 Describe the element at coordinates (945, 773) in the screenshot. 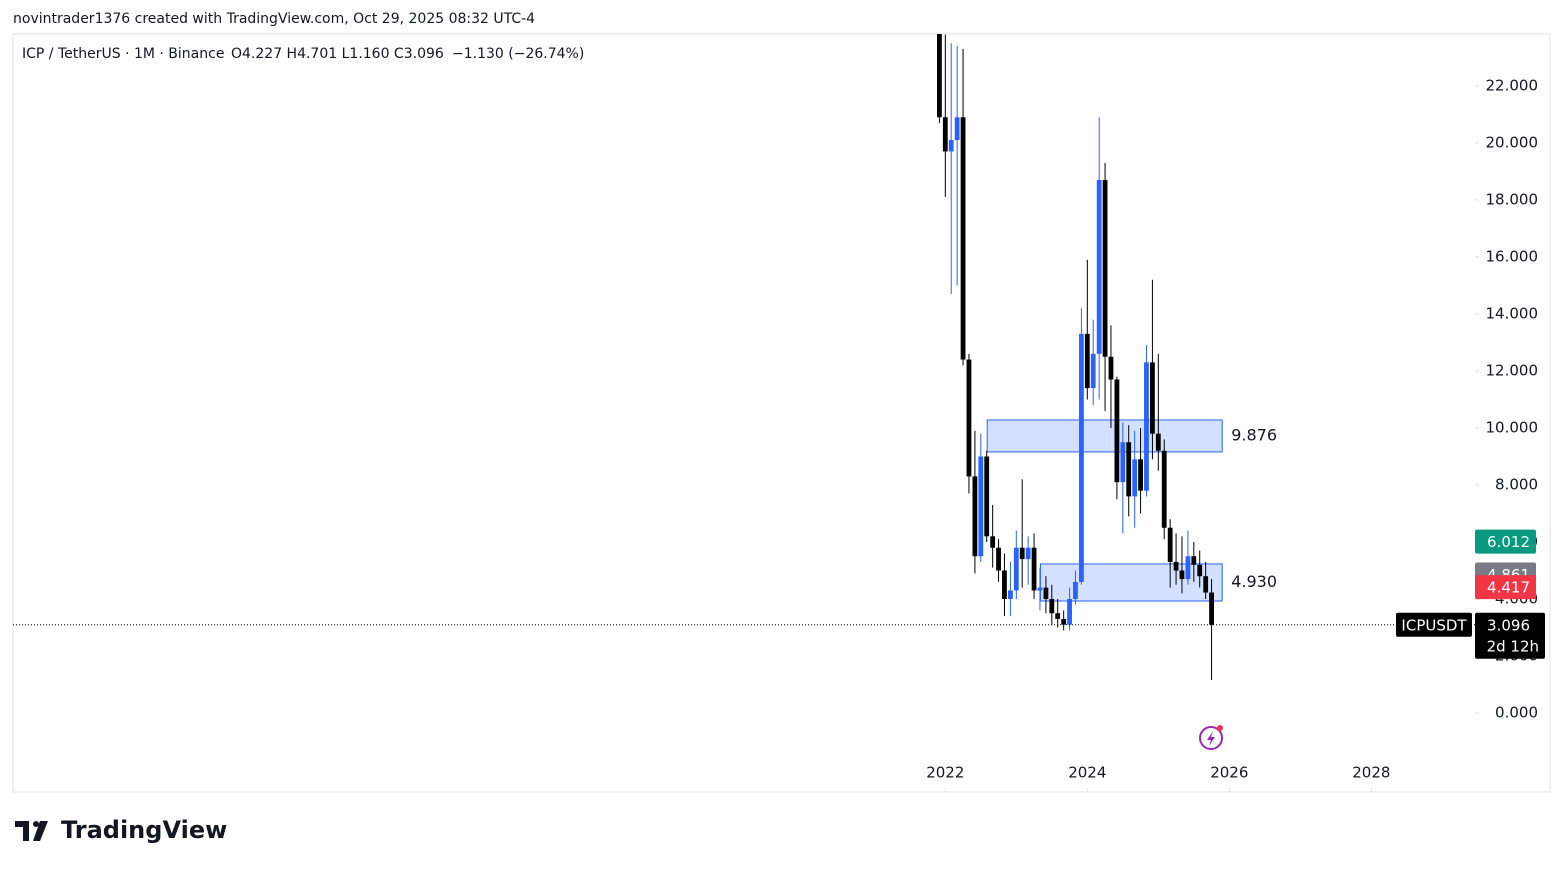

I see `x-tick-label: 2022` at that location.